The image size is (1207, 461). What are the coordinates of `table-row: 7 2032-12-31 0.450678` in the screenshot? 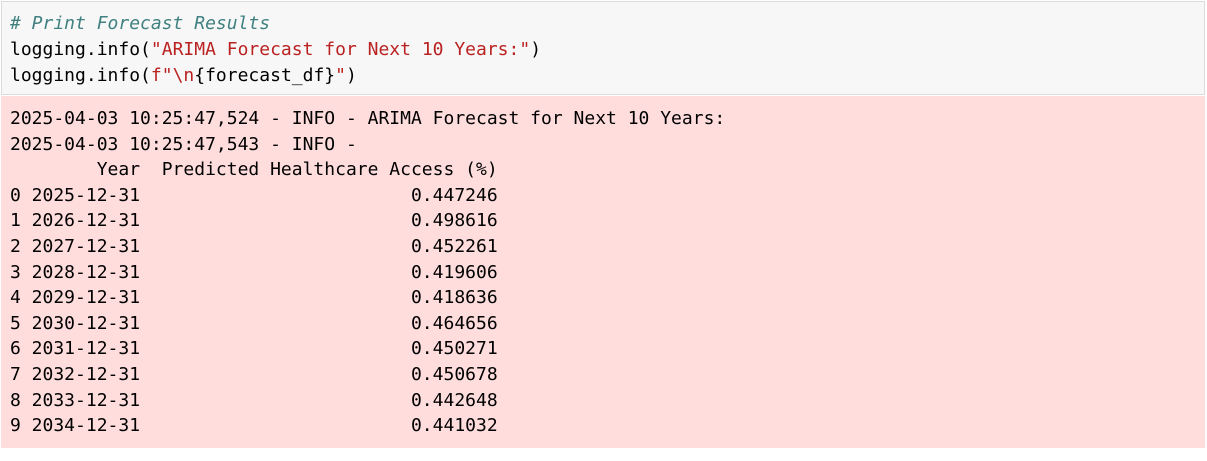 It's located at (254, 374).